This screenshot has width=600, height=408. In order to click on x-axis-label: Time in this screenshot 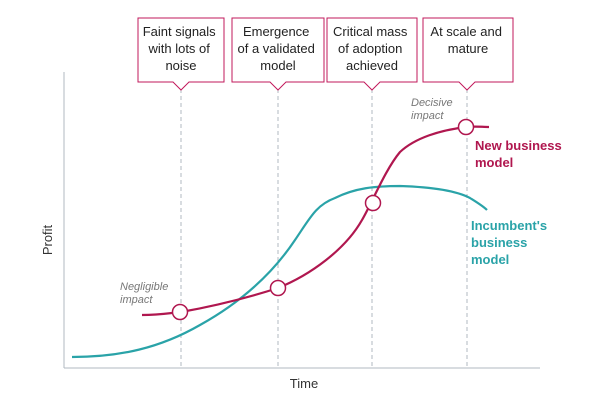, I will do `click(304, 383)`.